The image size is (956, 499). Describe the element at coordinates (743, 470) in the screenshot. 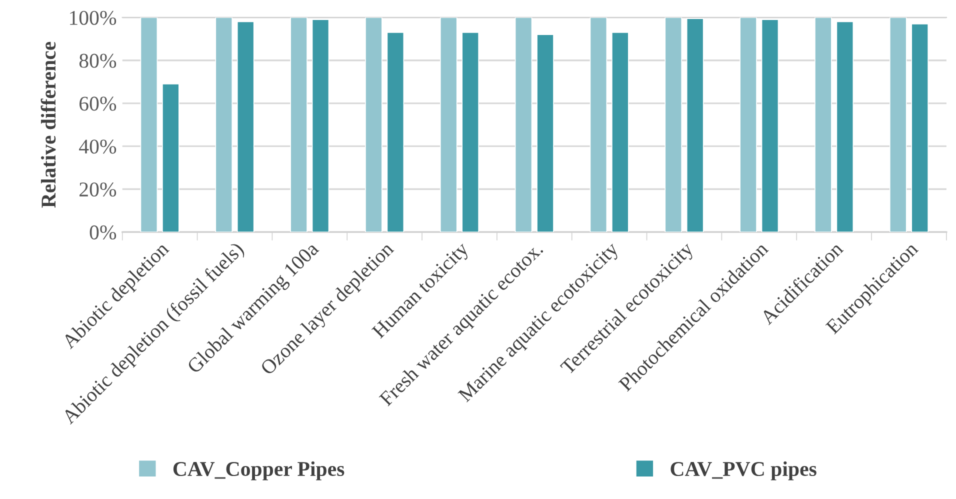

I see `legend-label: CAV_PVC pipes` at that location.